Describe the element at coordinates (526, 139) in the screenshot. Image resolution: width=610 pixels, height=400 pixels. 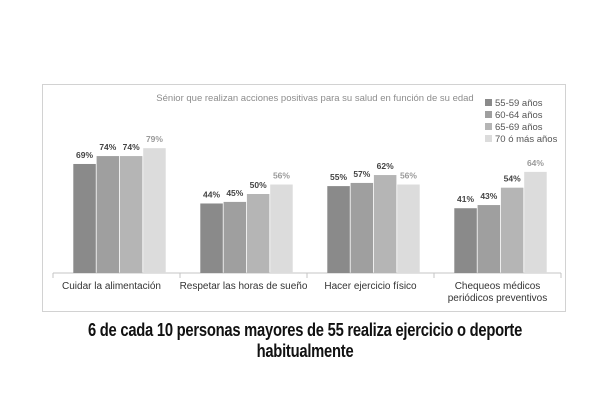
I see `legend-label: 70 ó más años` at that location.